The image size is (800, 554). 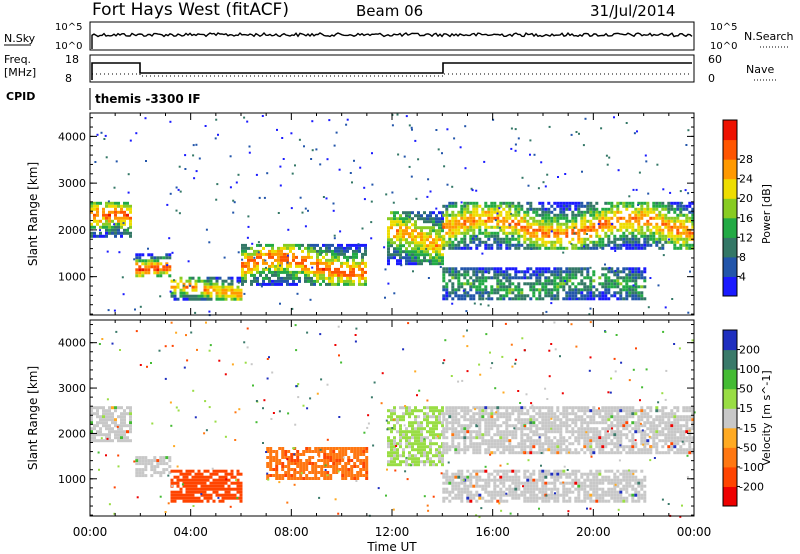 I want to click on y-tick-label: 3000, so click(x=72, y=183).